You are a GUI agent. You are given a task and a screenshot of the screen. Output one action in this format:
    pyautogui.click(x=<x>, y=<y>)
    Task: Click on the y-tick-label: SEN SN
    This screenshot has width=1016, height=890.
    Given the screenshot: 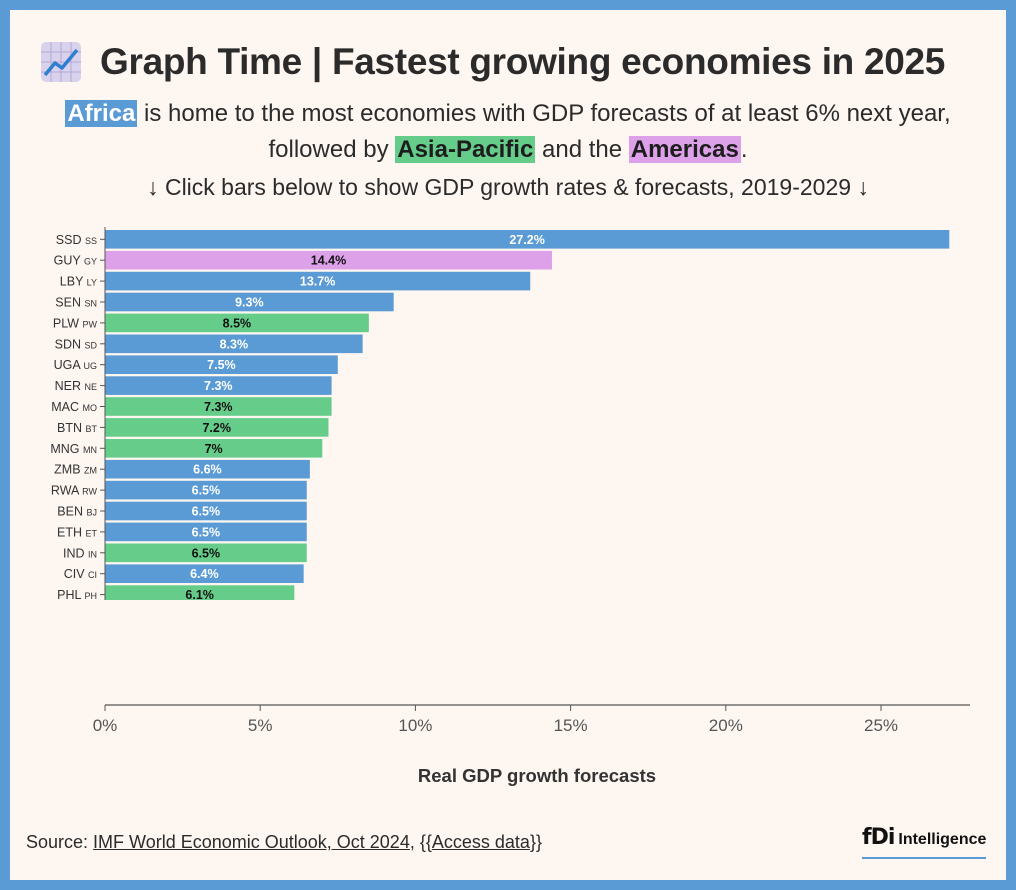 What is the action you would take?
    pyautogui.click(x=76, y=303)
    